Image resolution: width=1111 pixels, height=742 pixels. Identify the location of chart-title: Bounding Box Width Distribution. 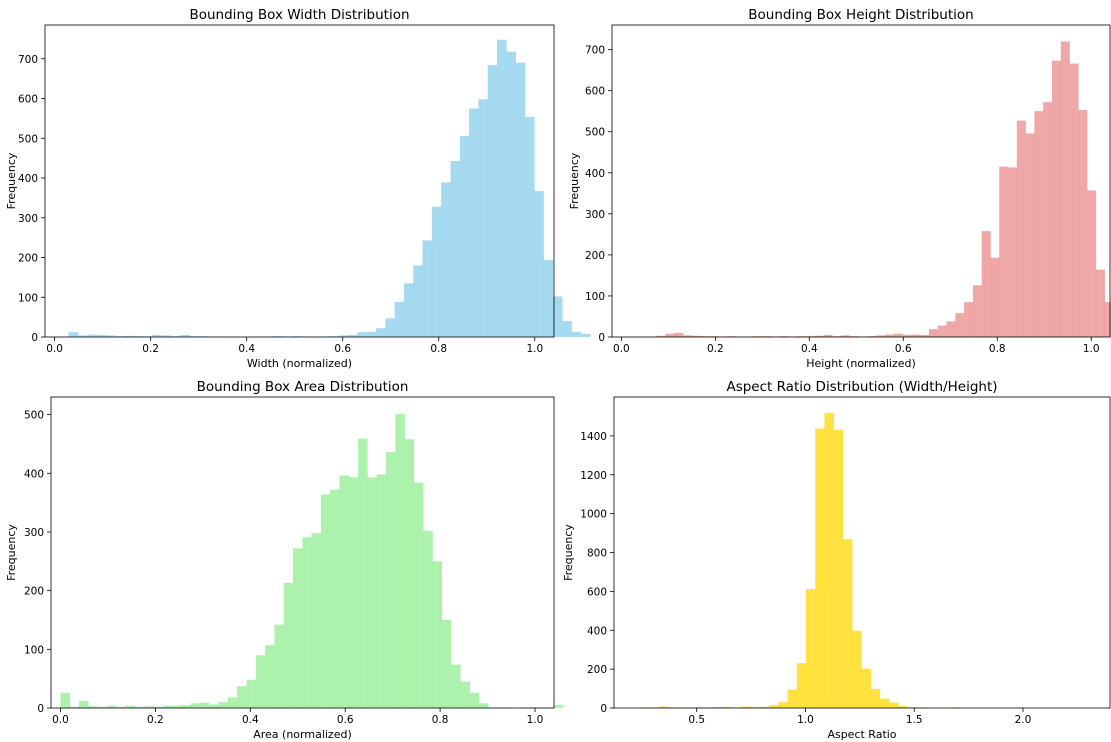
(299, 15).